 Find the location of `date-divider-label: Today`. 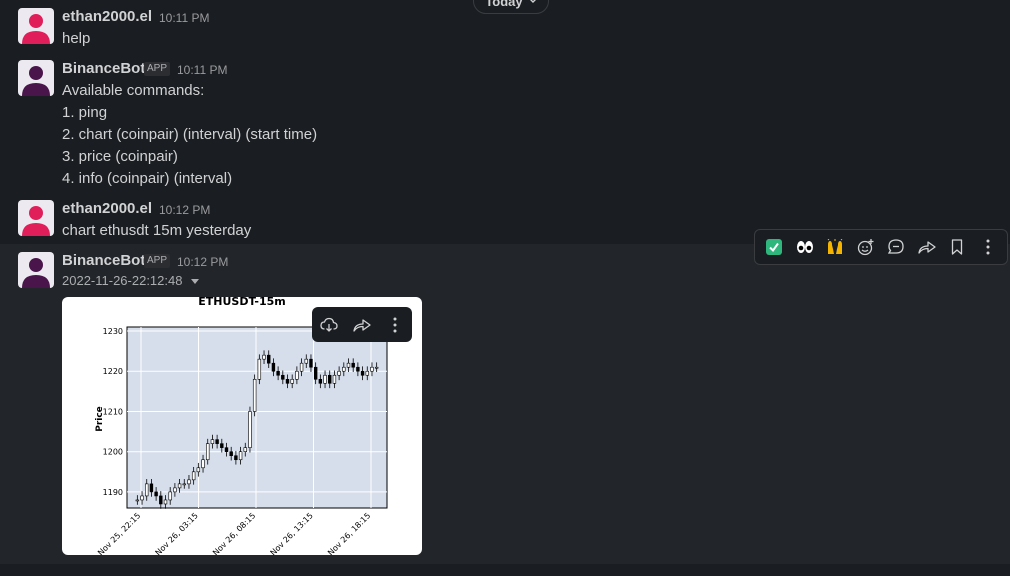

date-divider-label: Today is located at coordinates (504, 4).